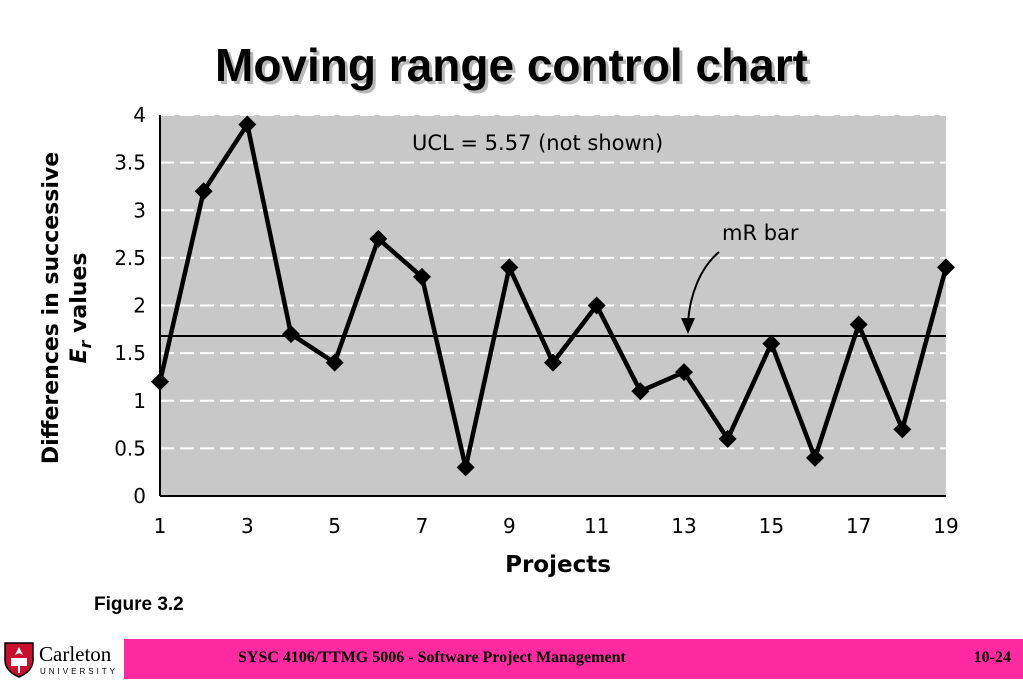 The image size is (1023, 682). I want to click on mr-bar-arrow, so click(703, 287).